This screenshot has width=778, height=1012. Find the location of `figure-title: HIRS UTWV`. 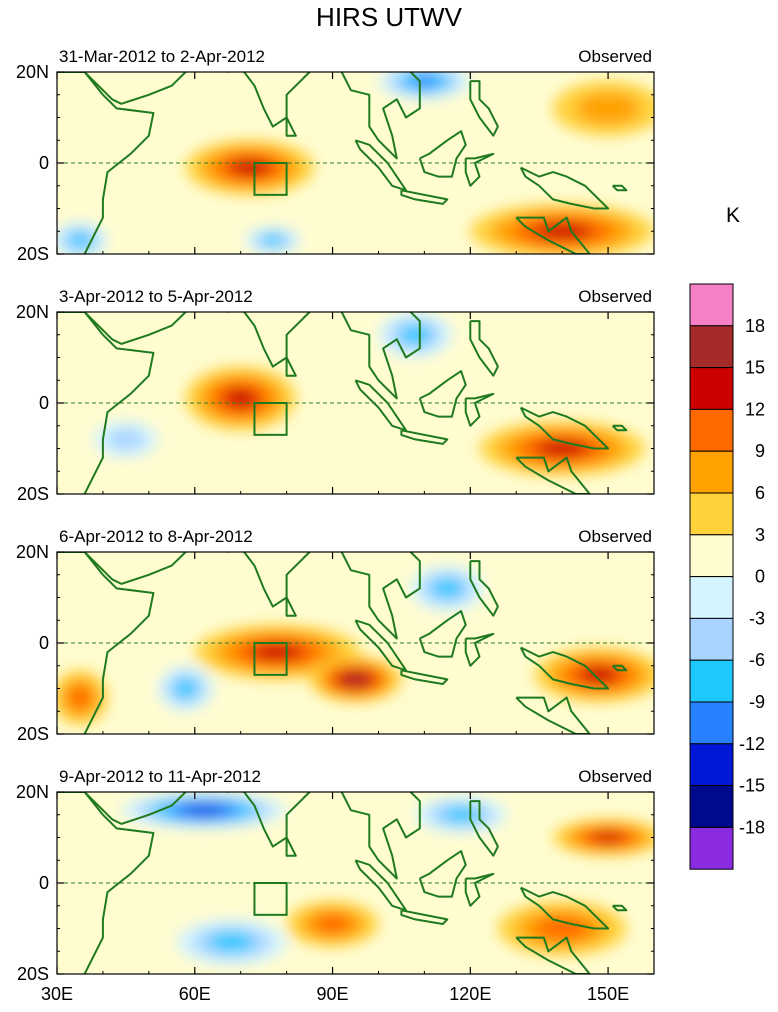

figure-title: HIRS UTWV is located at coordinates (389, 17).